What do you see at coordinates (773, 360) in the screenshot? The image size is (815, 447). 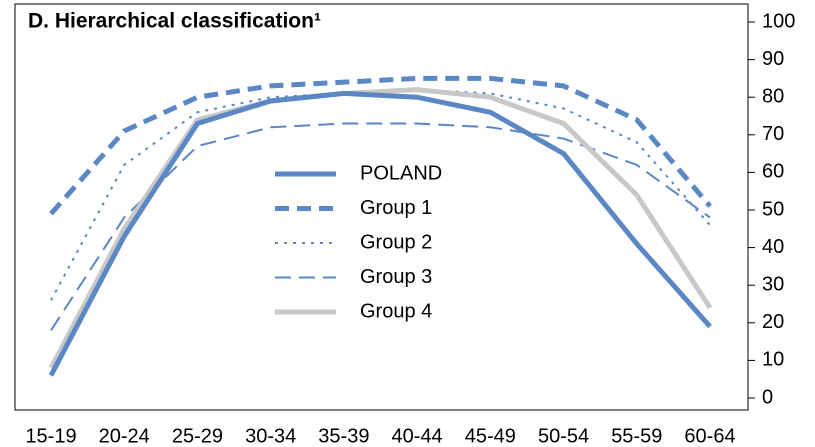 I see `y-tick-label: 10` at bounding box center [773, 360].